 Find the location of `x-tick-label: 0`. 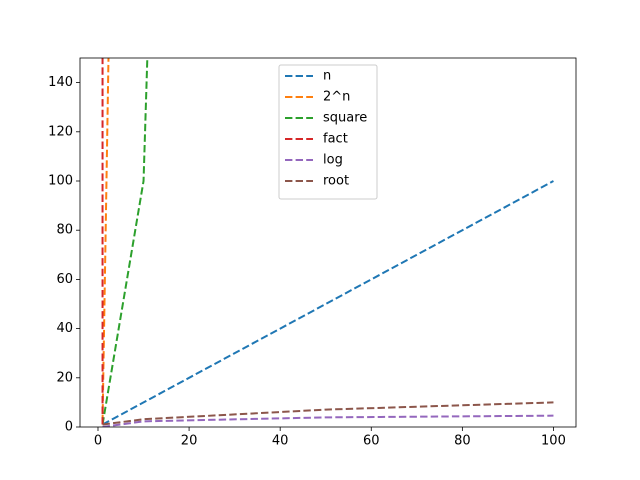

x-tick-label: 0 is located at coordinates (98, 441).